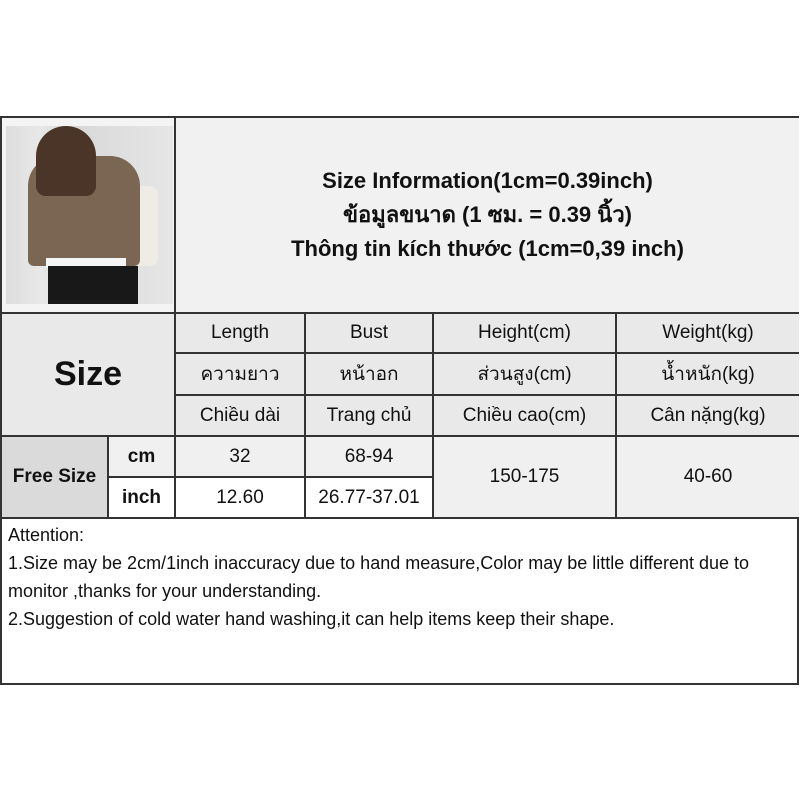 The image size is (800, 800). I want to click on product-photo, so click(89, 215).